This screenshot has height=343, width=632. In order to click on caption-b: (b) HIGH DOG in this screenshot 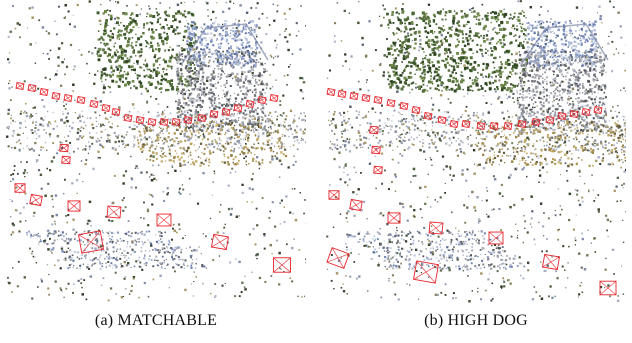, I will do `click(476, 321)`.